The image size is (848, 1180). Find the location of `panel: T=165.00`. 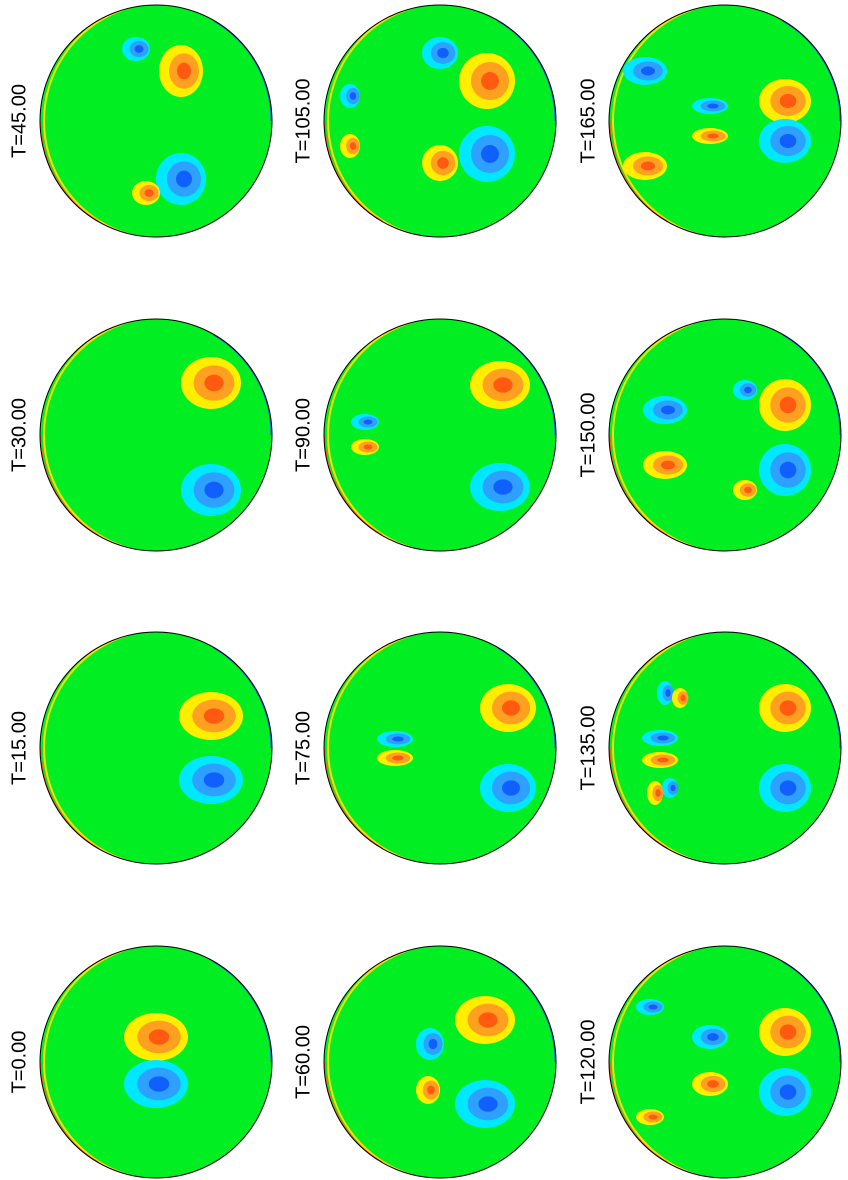

panel: T=165.00 is located at coordinates (709, 121).